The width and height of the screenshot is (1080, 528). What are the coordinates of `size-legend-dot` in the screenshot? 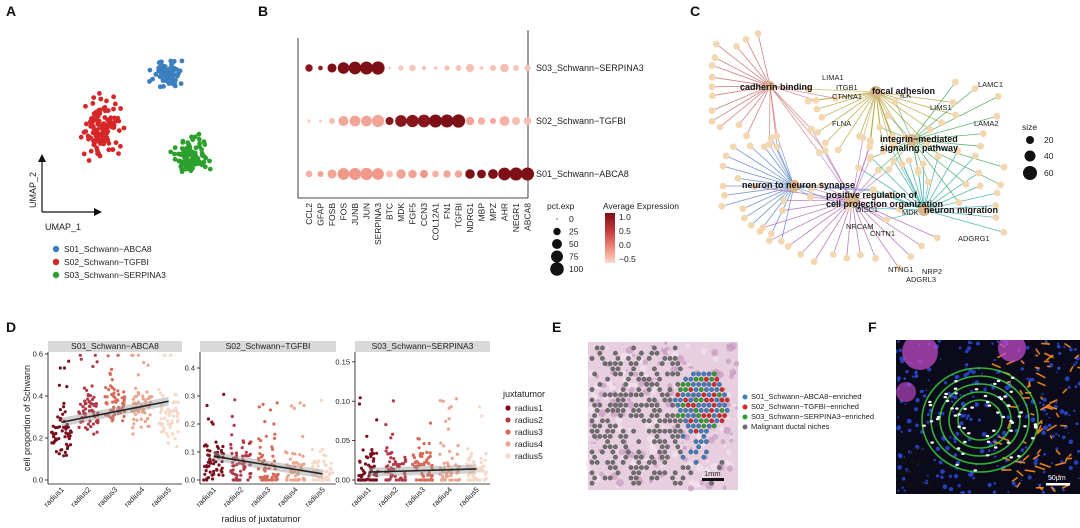 It's located at (557, 244).